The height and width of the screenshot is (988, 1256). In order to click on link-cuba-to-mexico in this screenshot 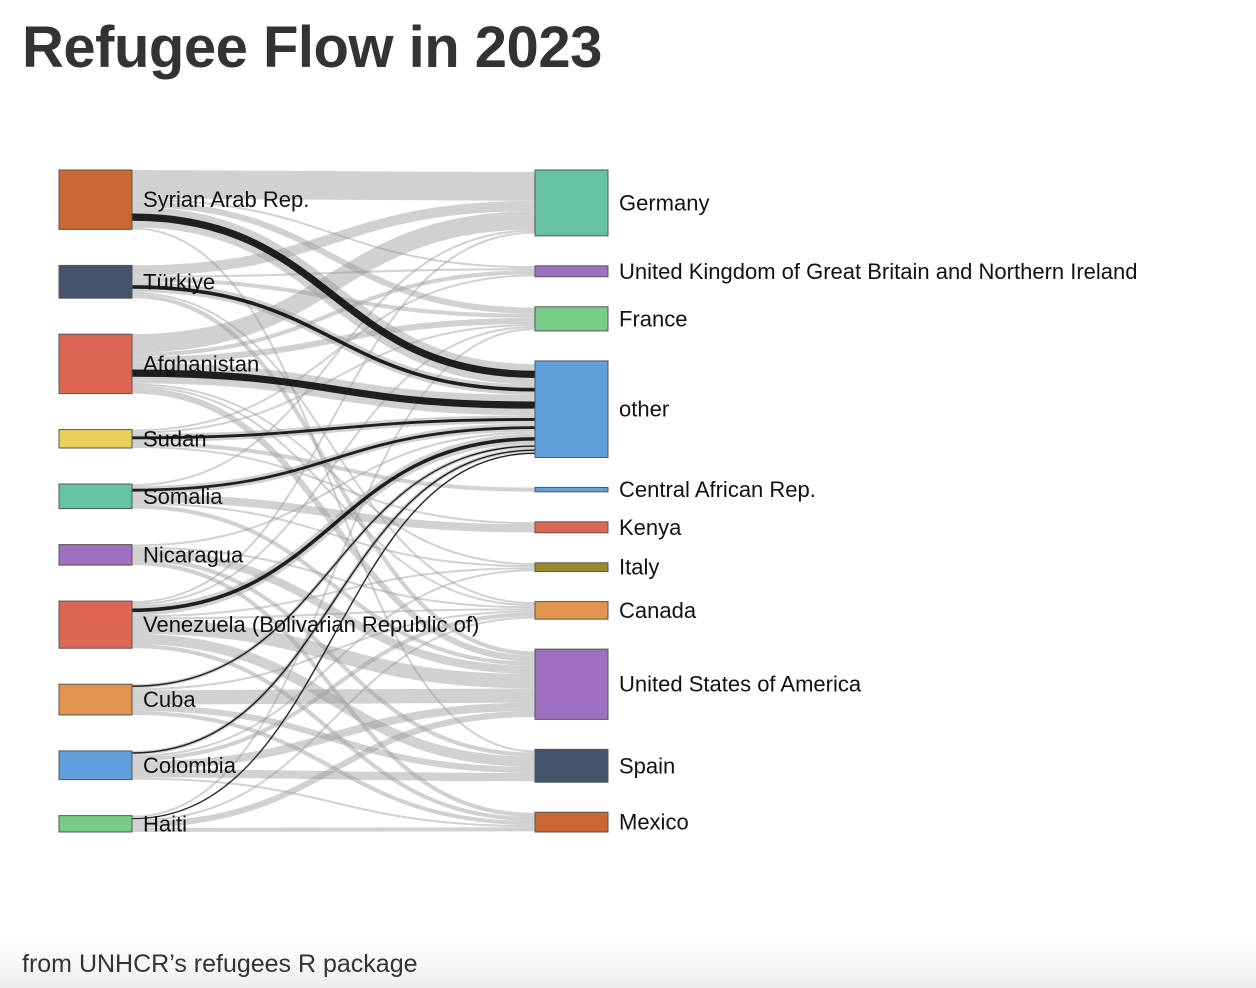, I will do `click(333, 768)`.